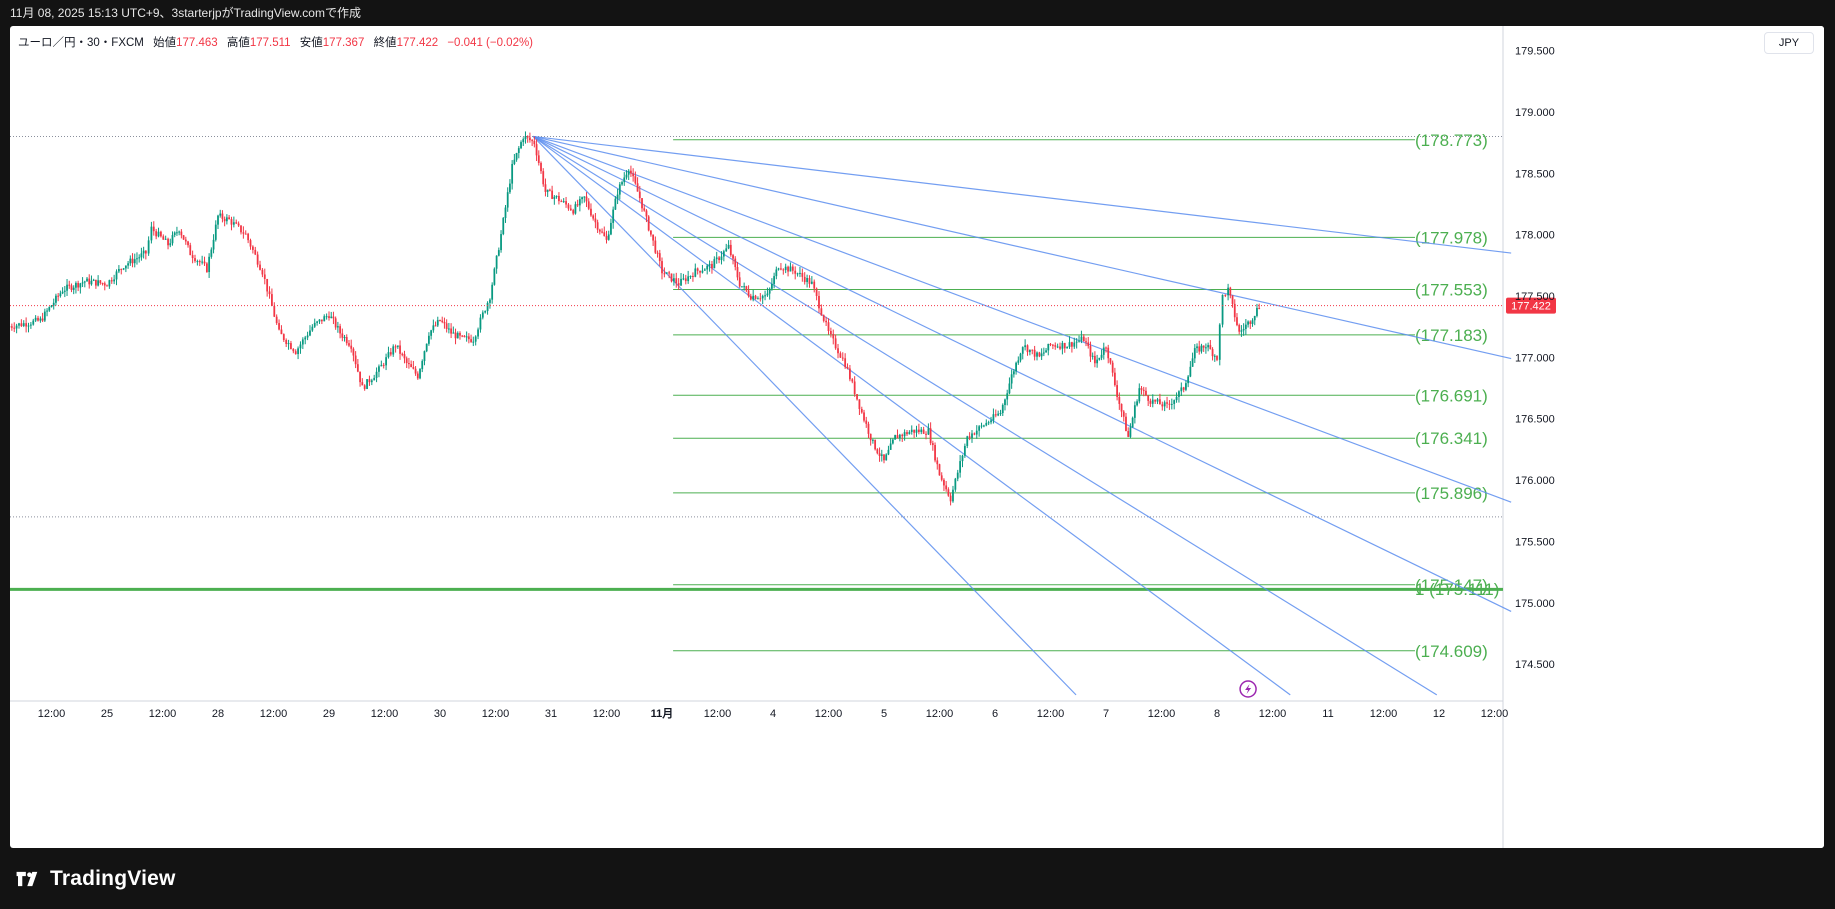 The width and height of the screenshot is (1835, 909). Describe the element at coordinates (27, 879) in the screenshot. I see `tradingview-logo-icon` at that location.